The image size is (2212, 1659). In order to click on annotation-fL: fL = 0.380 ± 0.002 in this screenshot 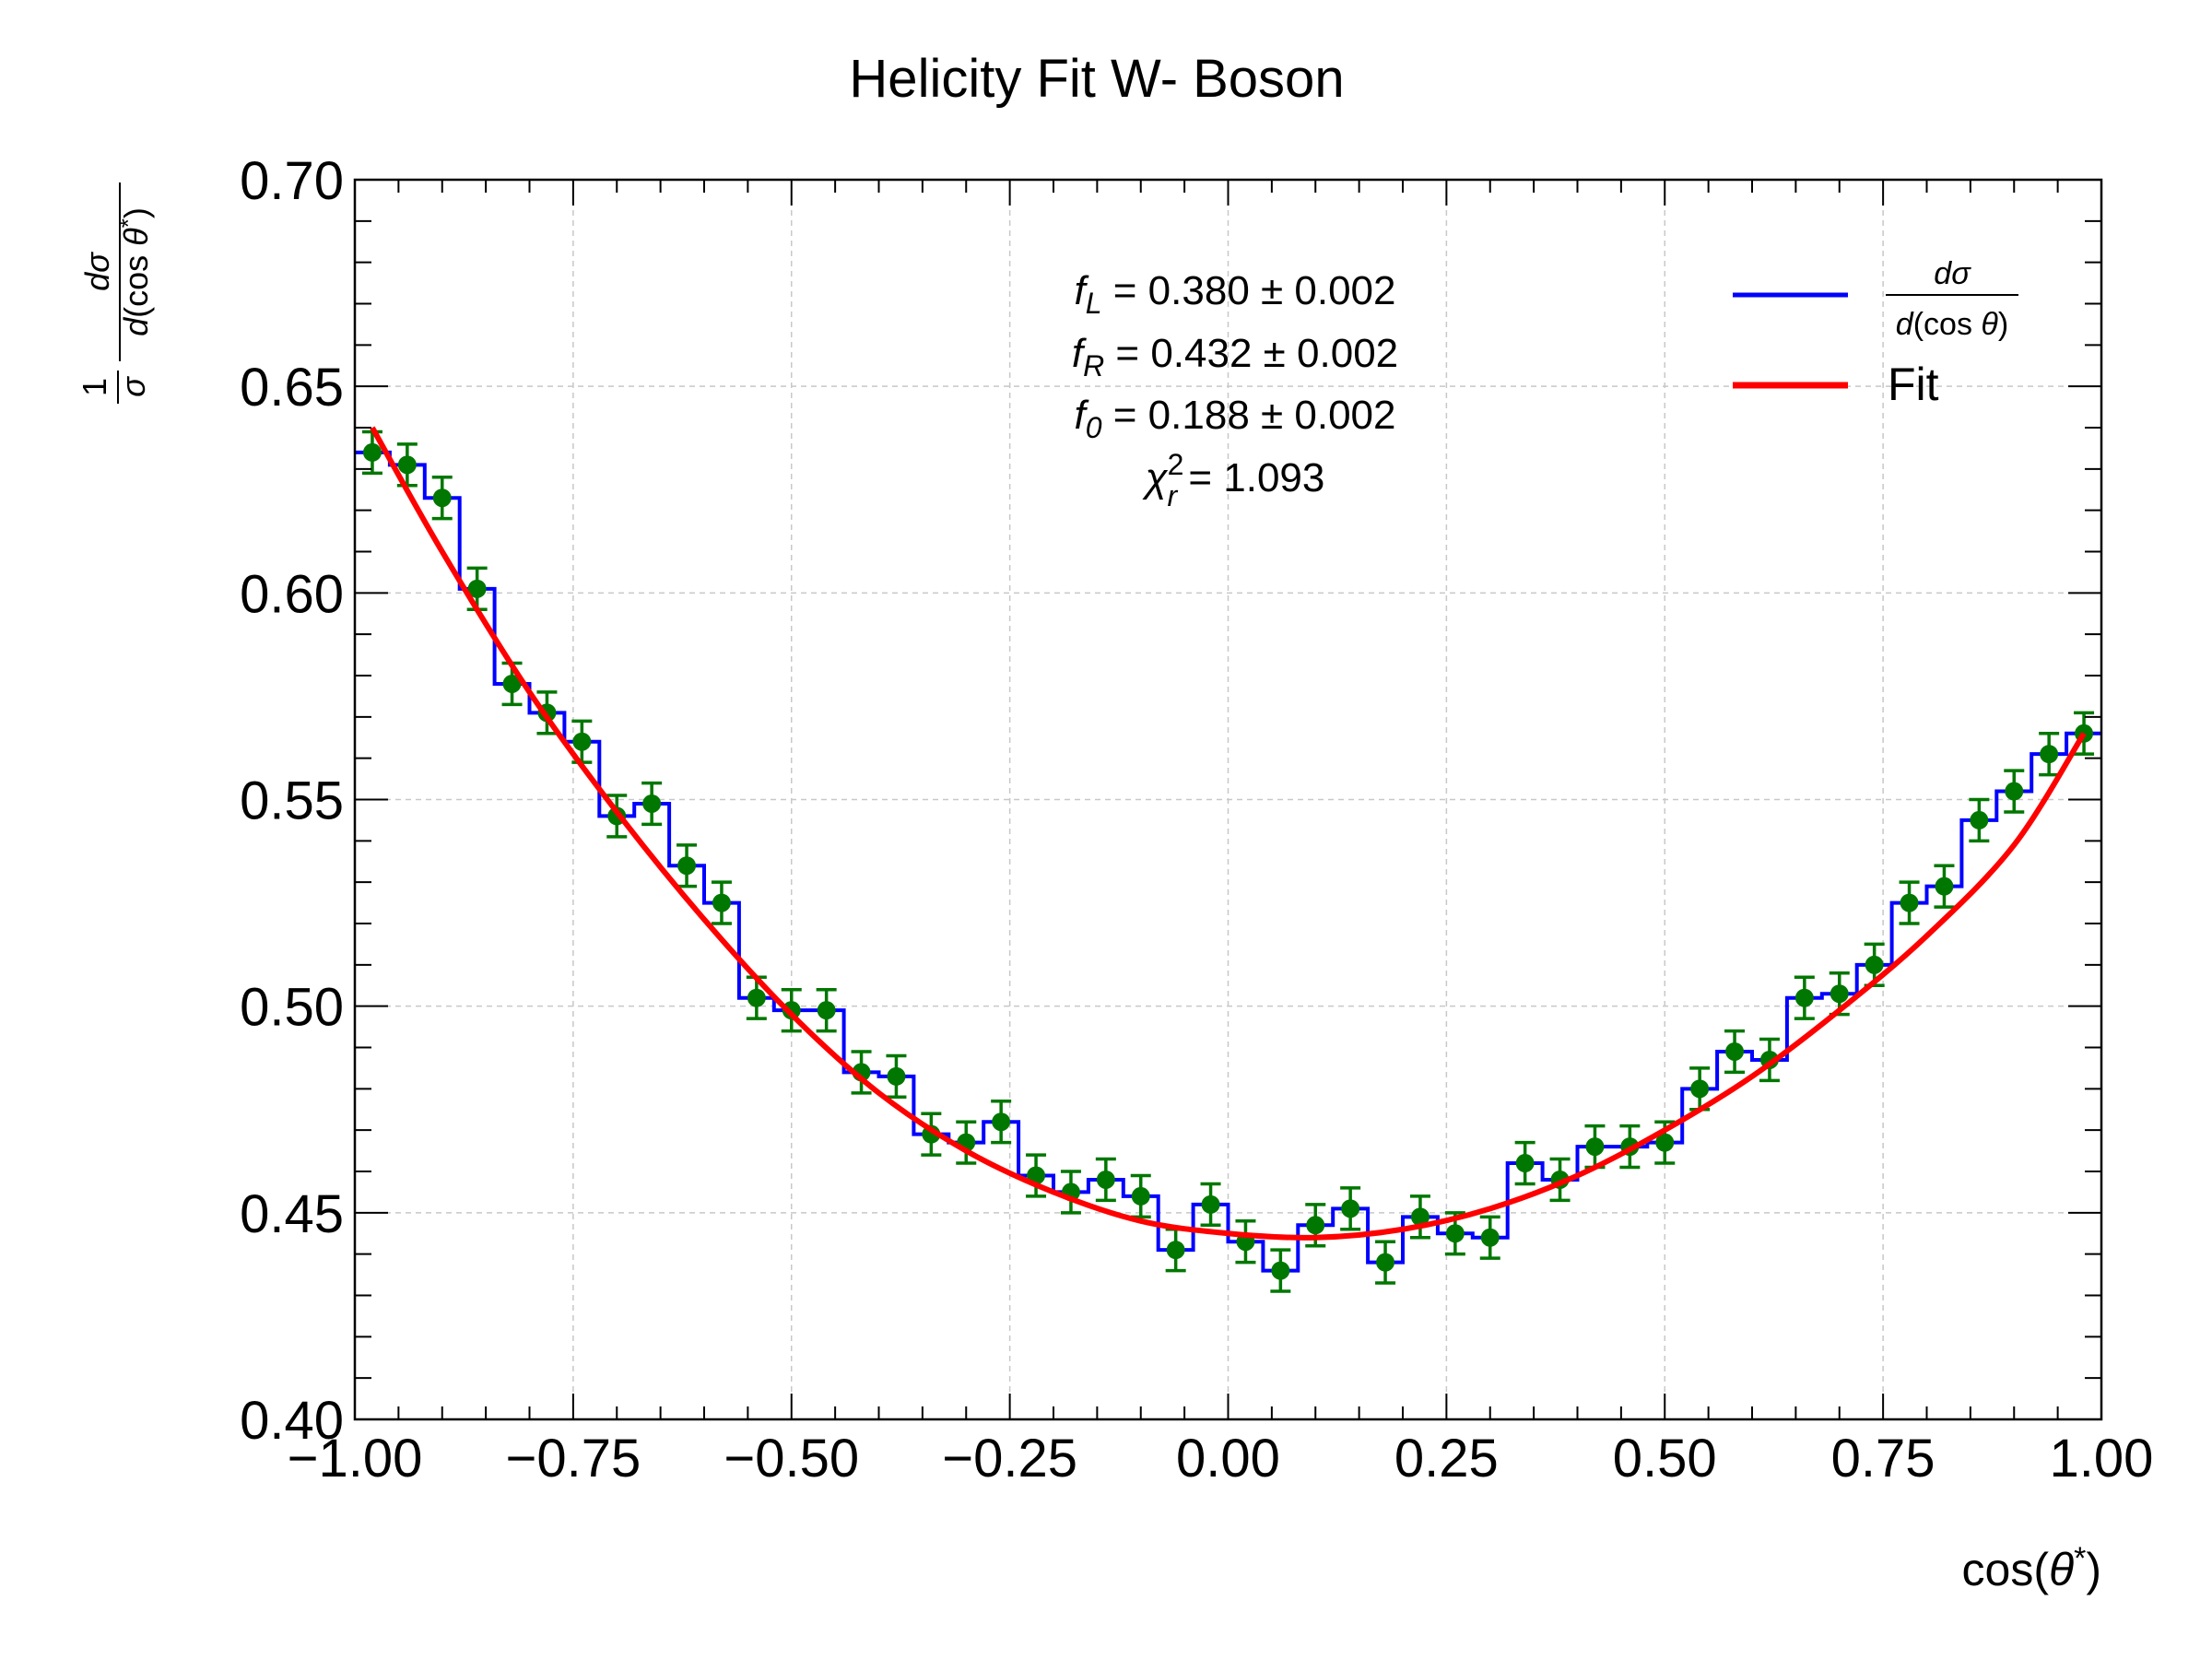, I will do `click(1235, 294)`.